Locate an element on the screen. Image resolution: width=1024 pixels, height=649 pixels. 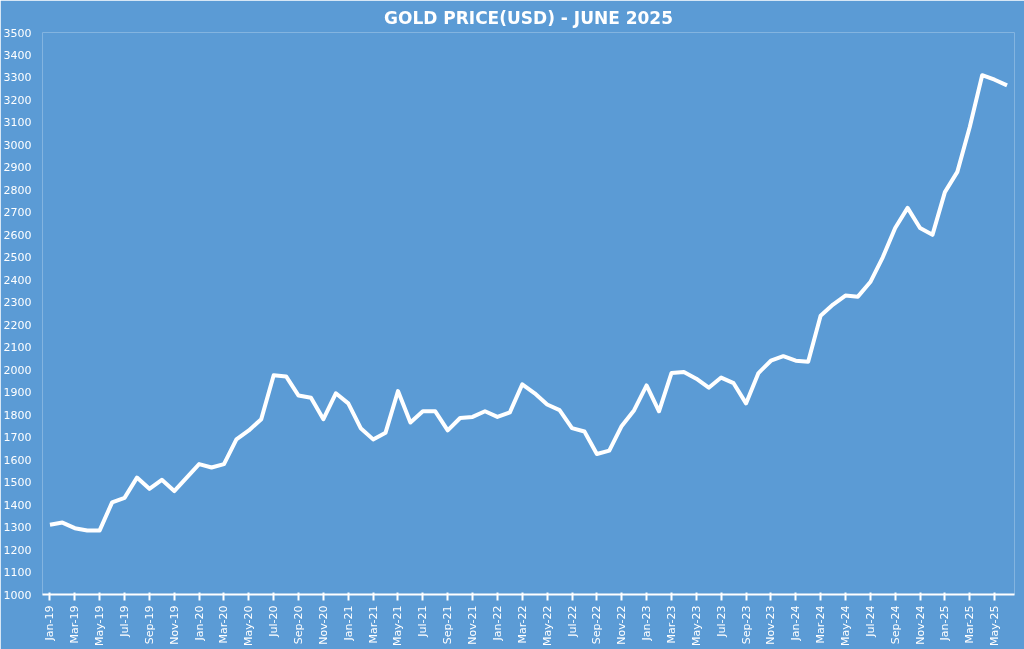
y-tick-label: 1000 is located at coordinates (17, 595).